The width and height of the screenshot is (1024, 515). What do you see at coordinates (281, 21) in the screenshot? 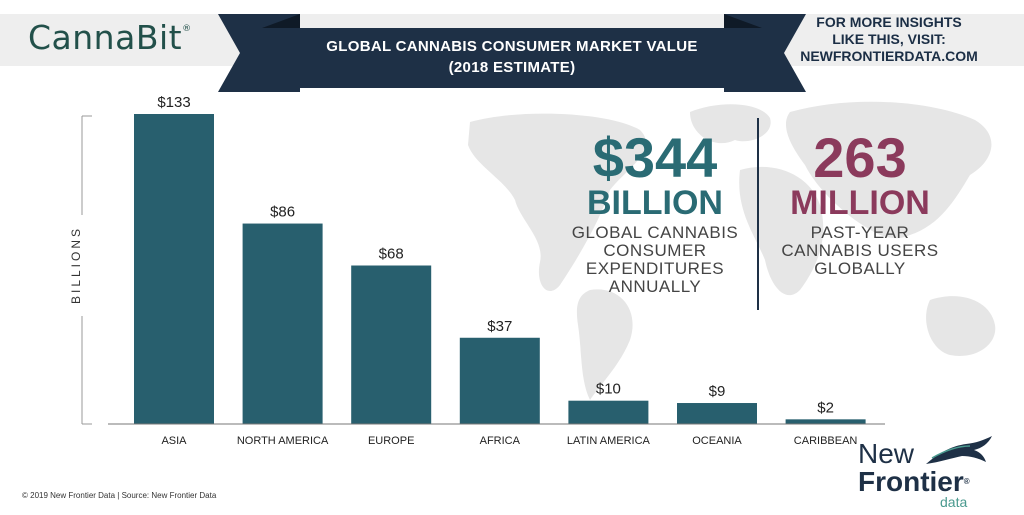
I see `banner-left-fold` at bounding box center [281, 21].